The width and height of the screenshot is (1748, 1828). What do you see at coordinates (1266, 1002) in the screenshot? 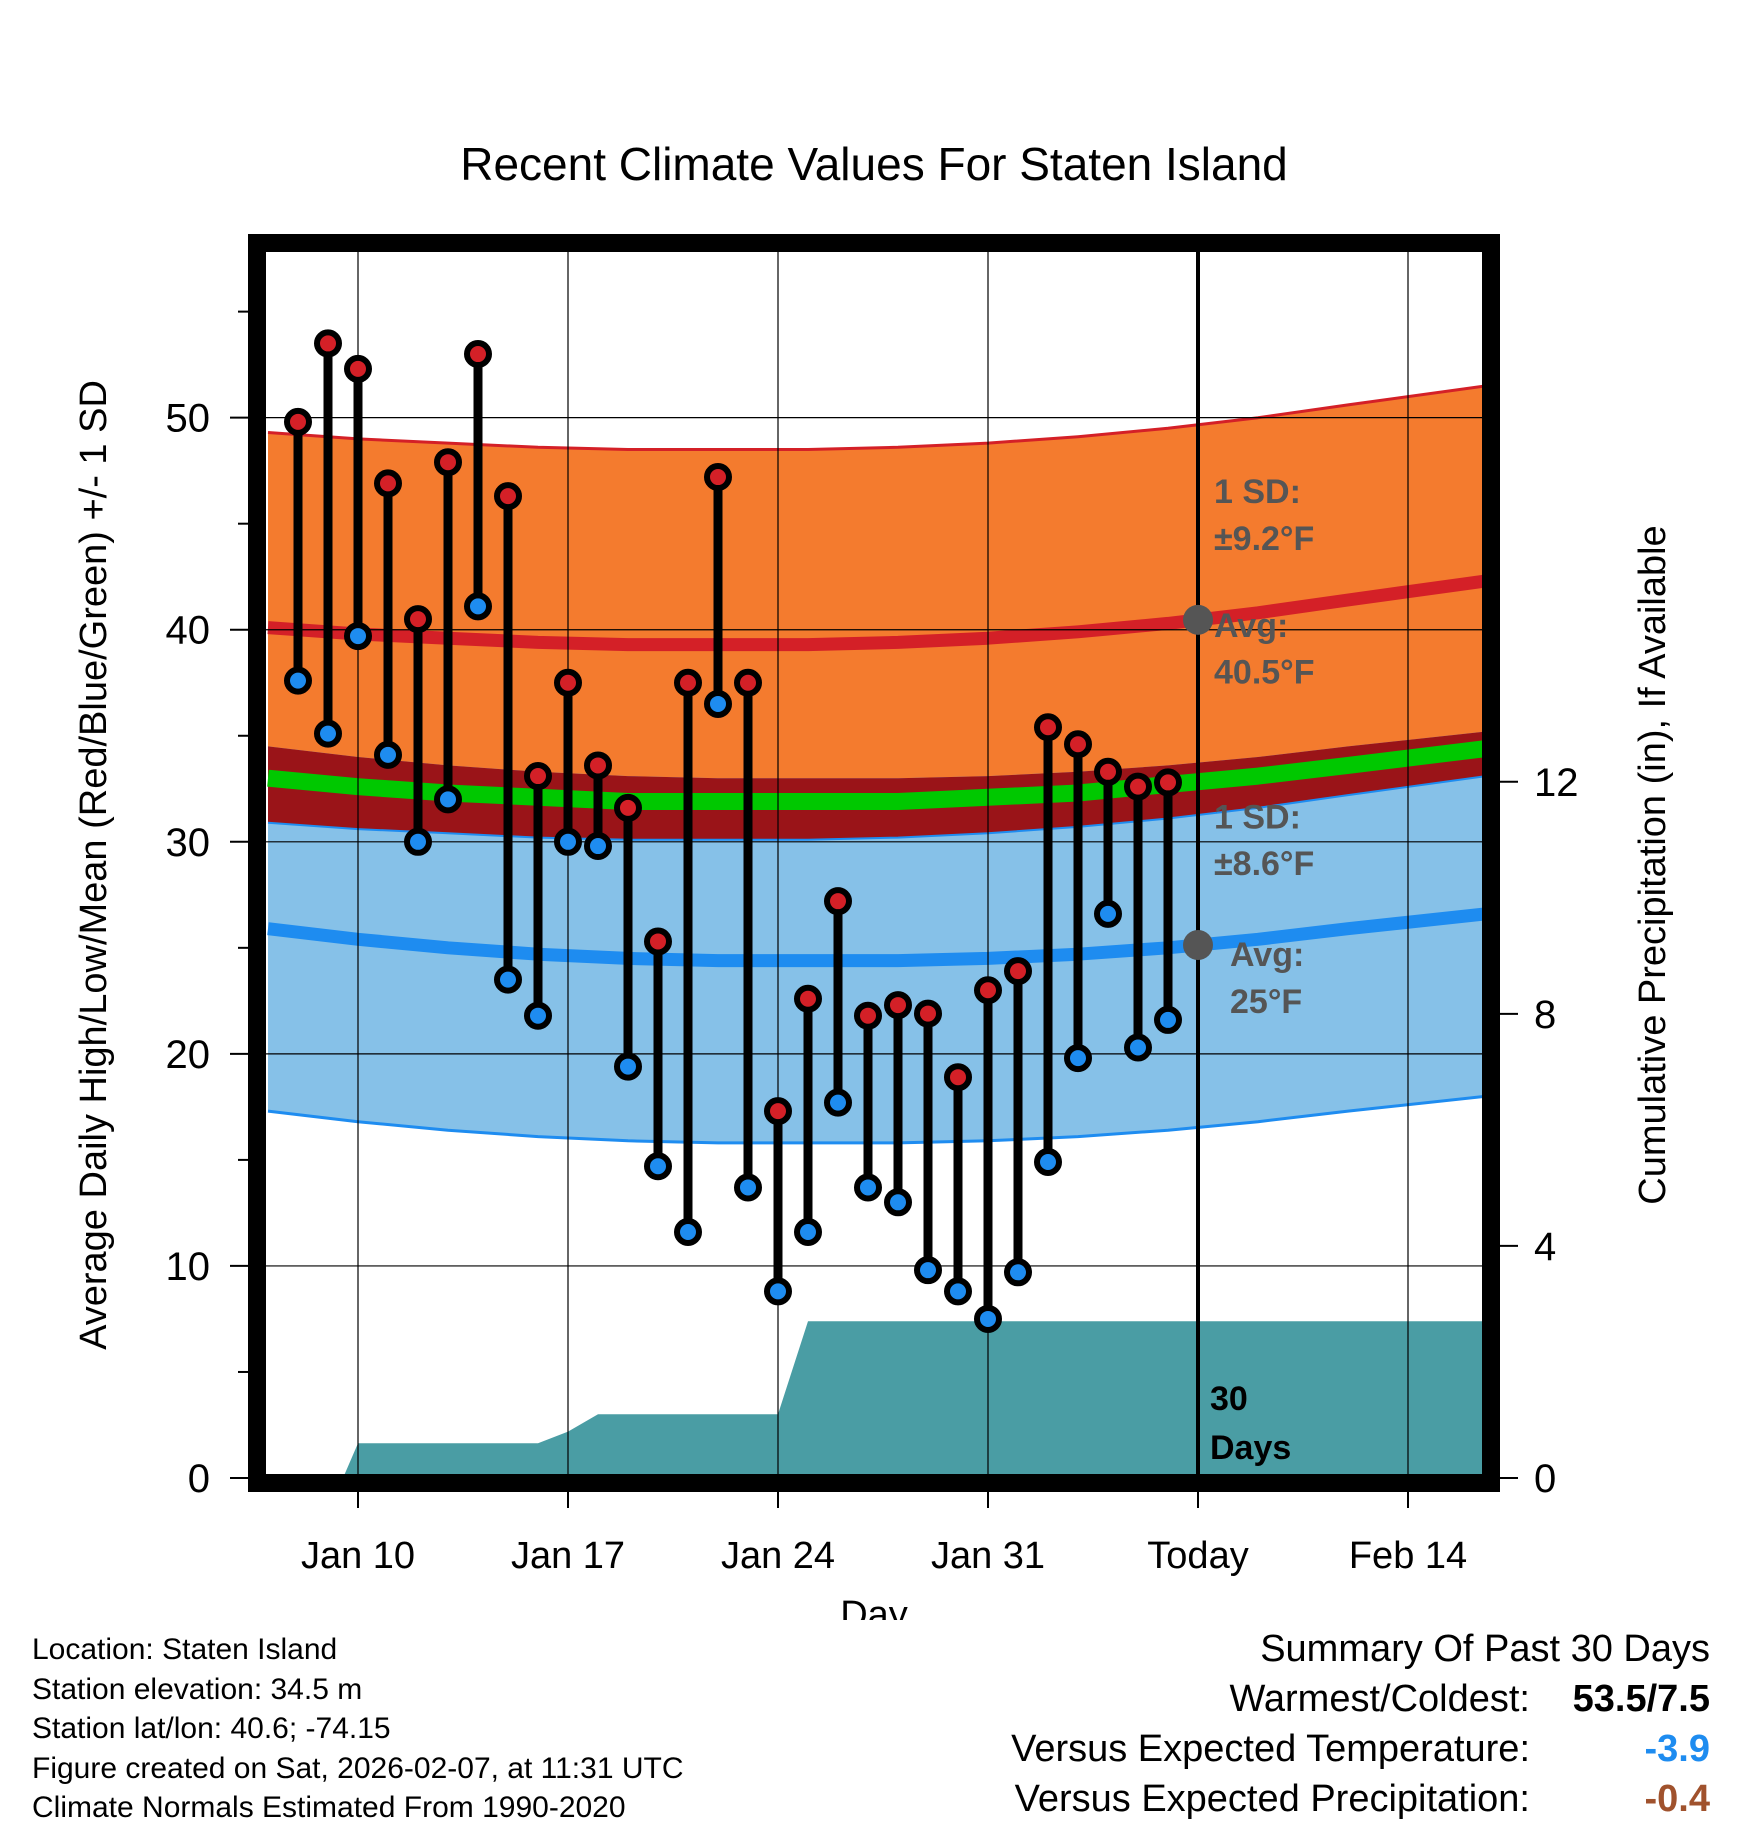
I see `low-avg-value: 25°F` at bounding box center [1266, 1002].